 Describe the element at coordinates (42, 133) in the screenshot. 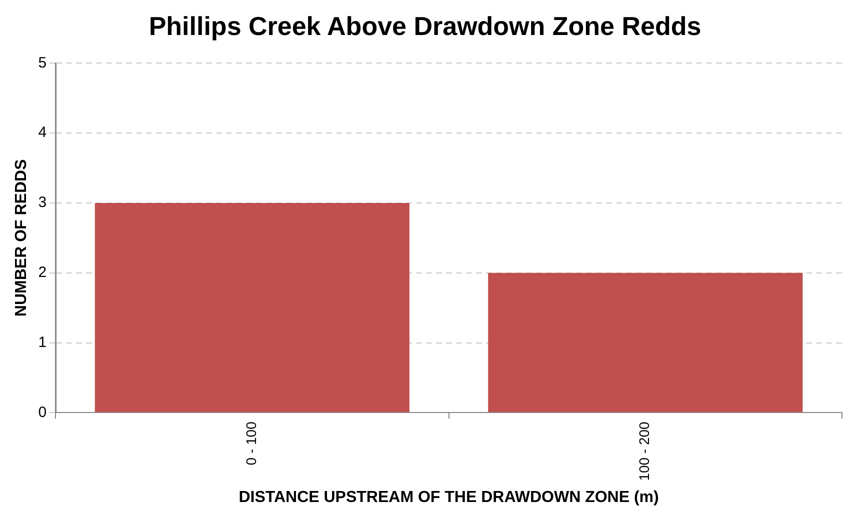

I see `y-tick-label: 4` at that location.